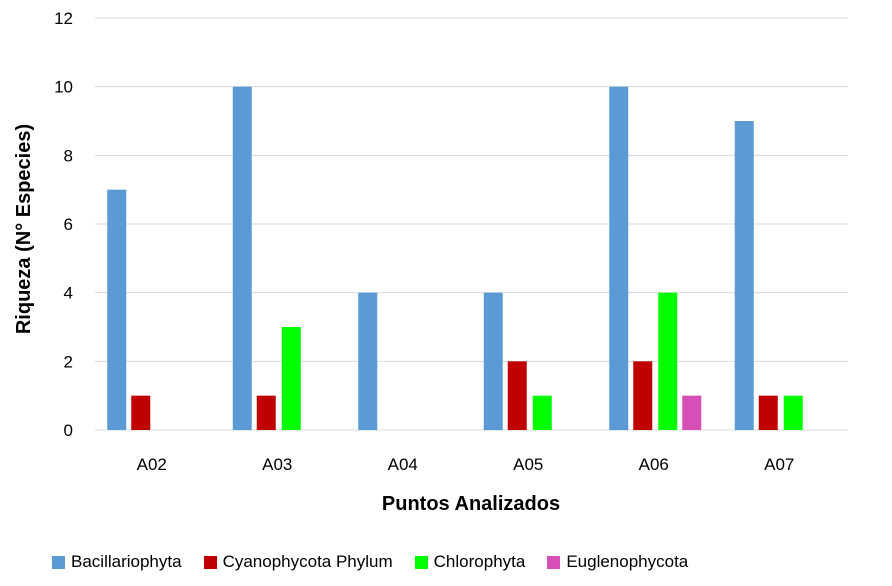 The width and height of the screenshot is (892, 586). What do you see at coordinates (528, 464) in the screenshot?
I see `x-tick-label: A05` at bounding box center [528, 464].